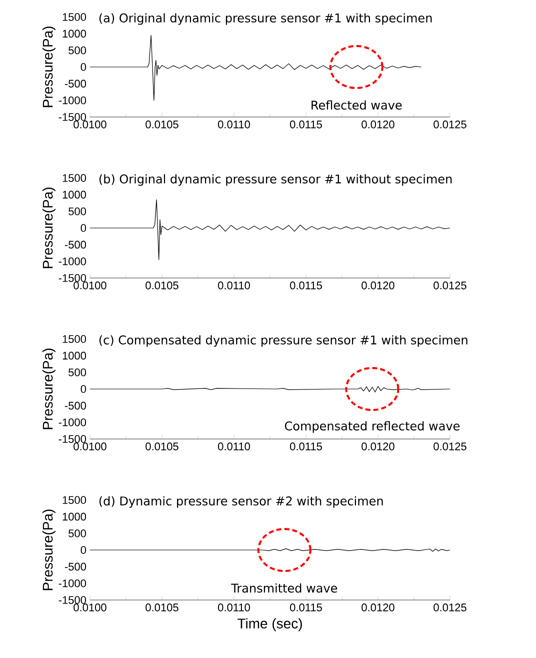  Describe the element at coordinates (241, 502) in the screenshot. I see `chart-title: (d) Dynamic pressure sensor #2 with specimen` at that location.